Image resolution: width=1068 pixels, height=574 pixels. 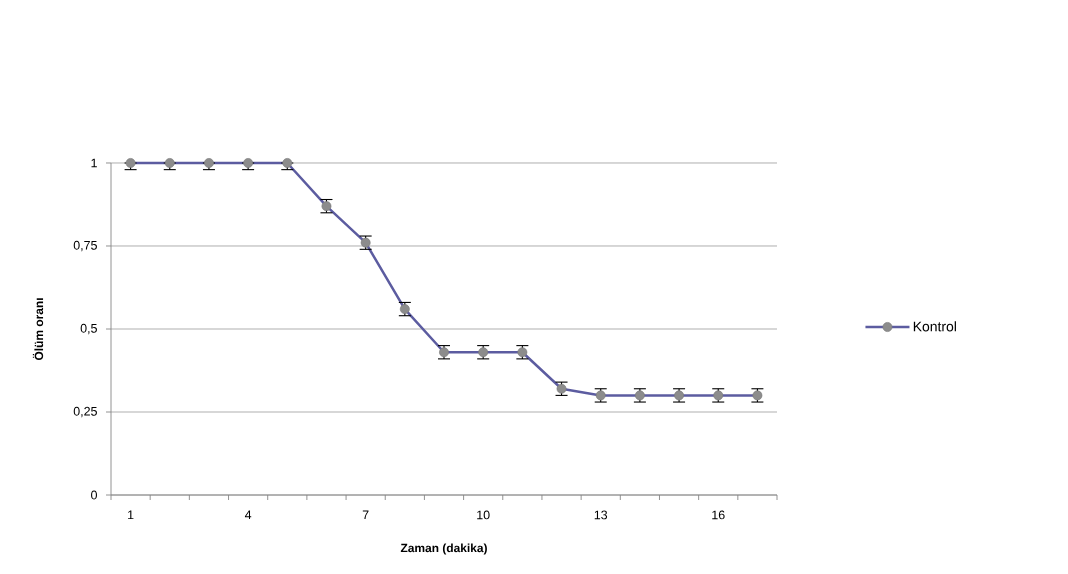 I want to click on y-tick-label: 1, so click(x=94, y=163).